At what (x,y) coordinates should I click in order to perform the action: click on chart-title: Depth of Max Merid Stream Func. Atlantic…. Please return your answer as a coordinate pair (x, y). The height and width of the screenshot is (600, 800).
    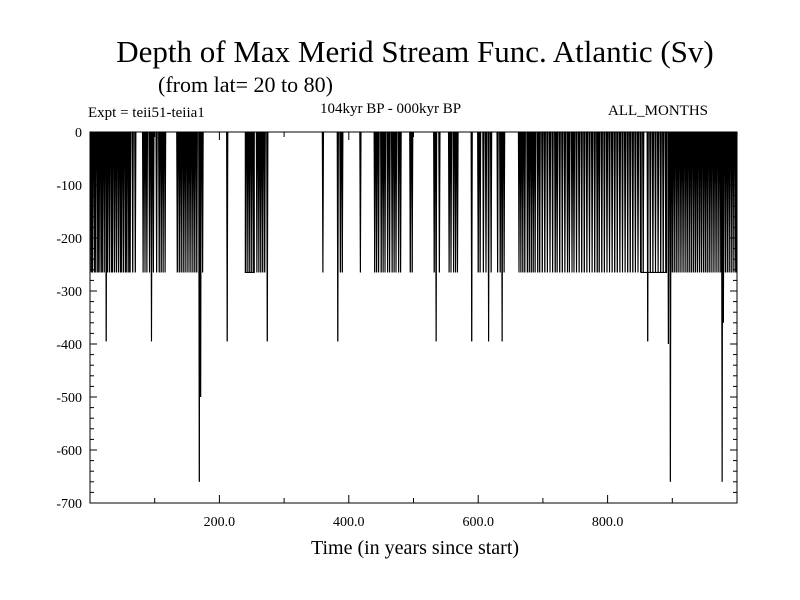
    Looking at the image, I should click on (415, 51).